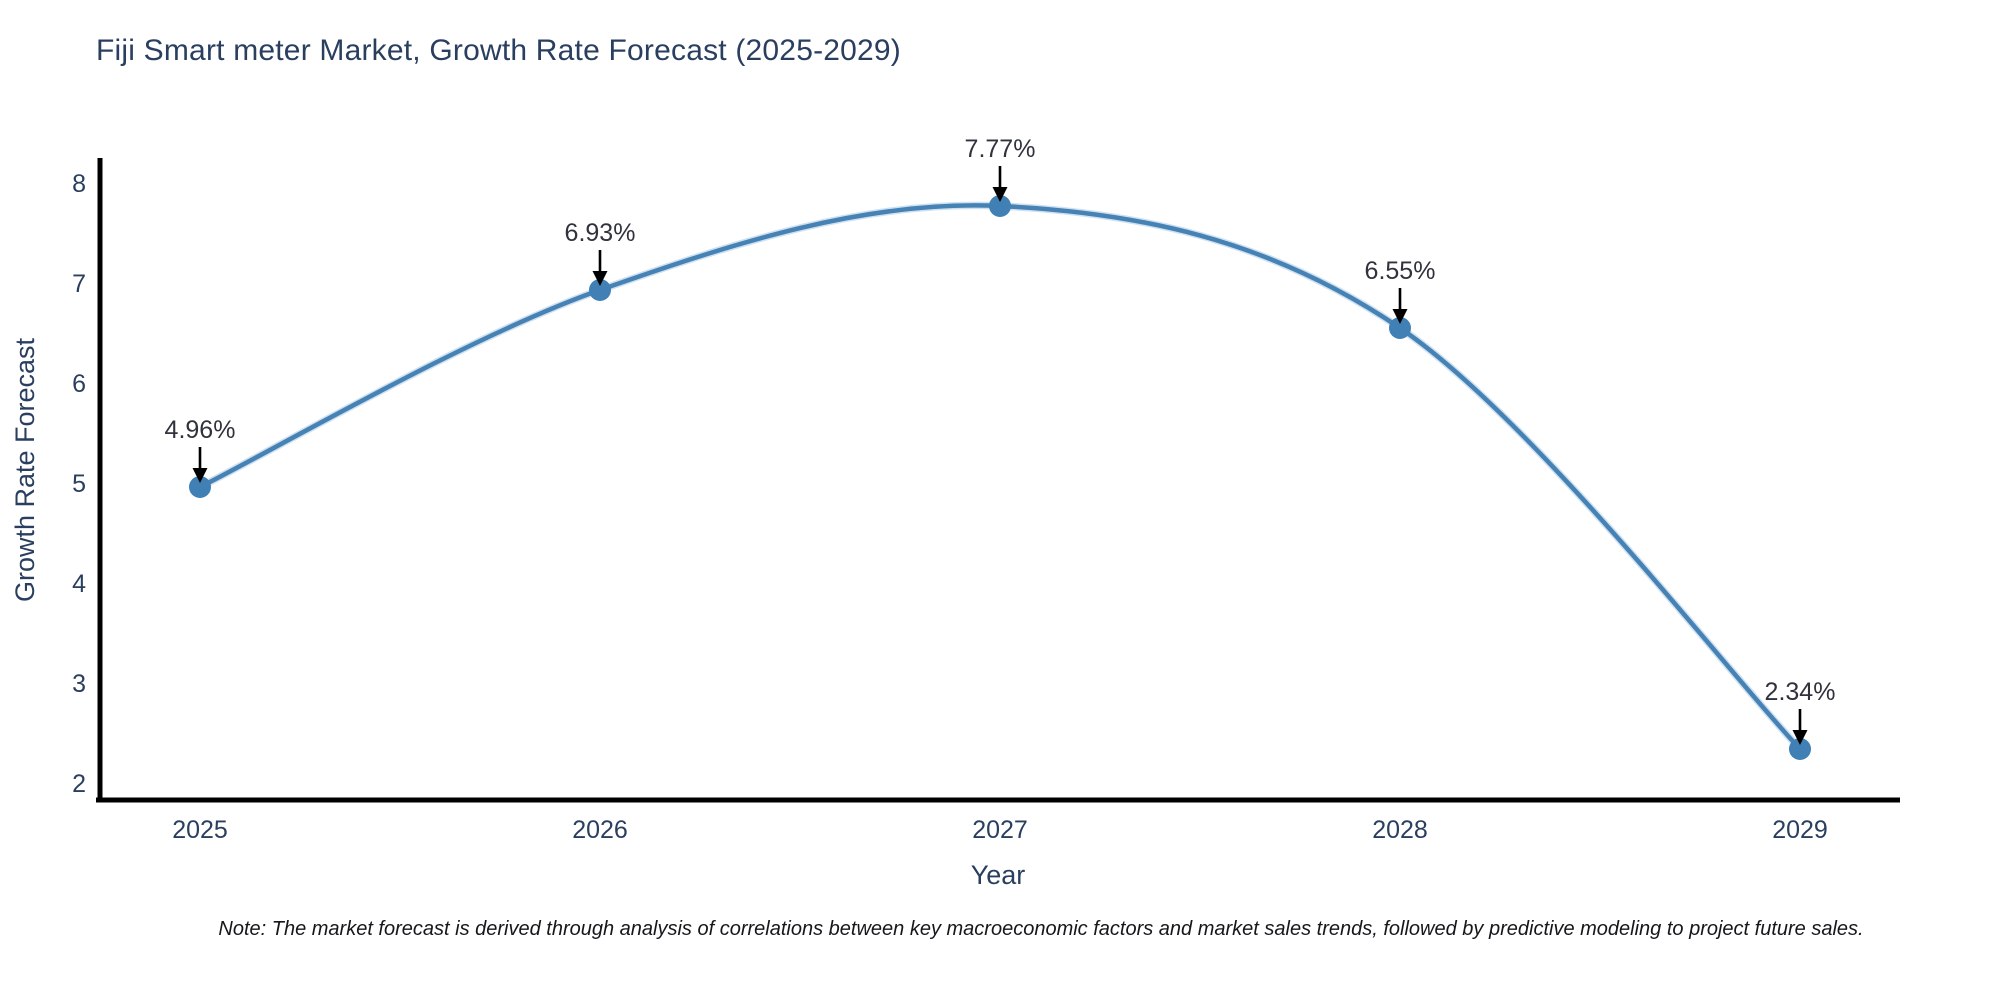 The width and height of the screenshot is (2000, 1000). Describe the element at coordinates (79, 184) in the screenshot. I see `y-tick-label: 8` at that location.